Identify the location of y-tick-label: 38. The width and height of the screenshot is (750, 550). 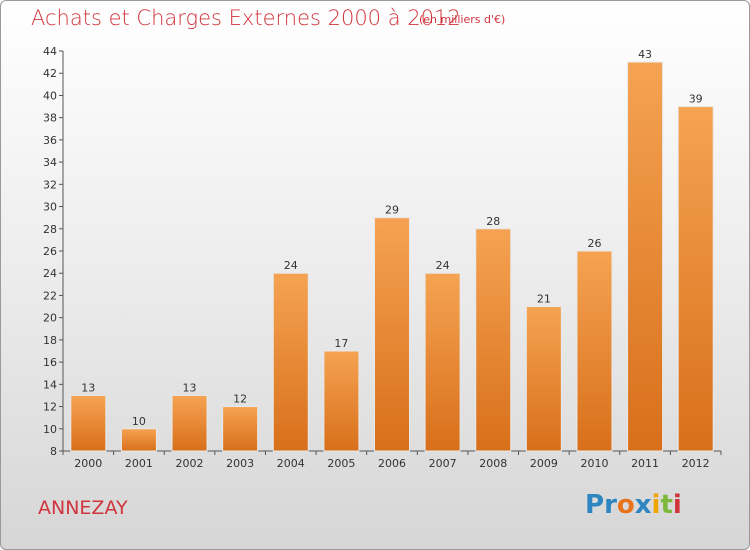
(50, 118).